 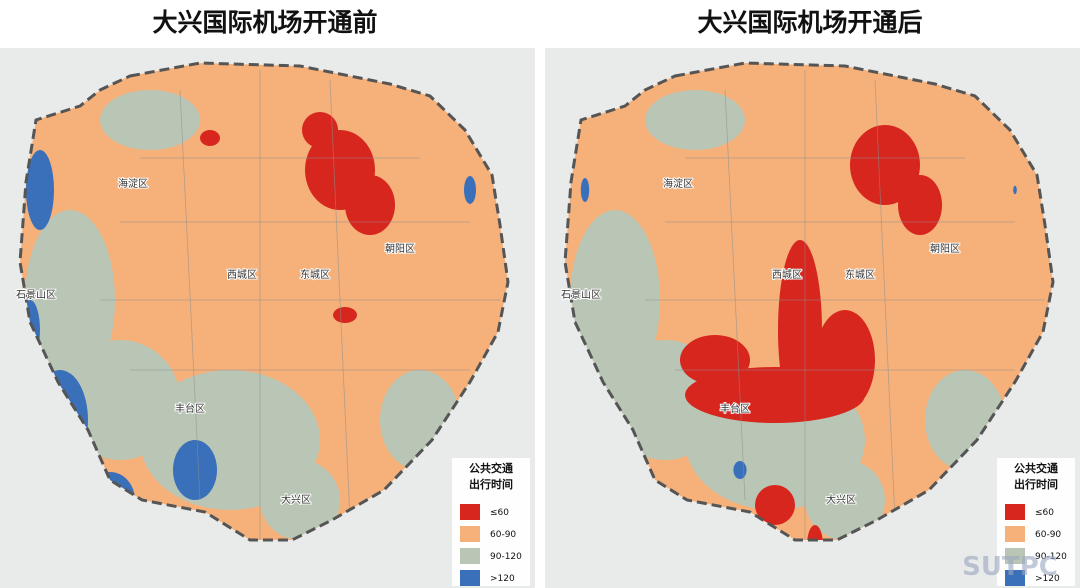 I want to click on watermark: SUTPC, so click(x=1010, y=567).